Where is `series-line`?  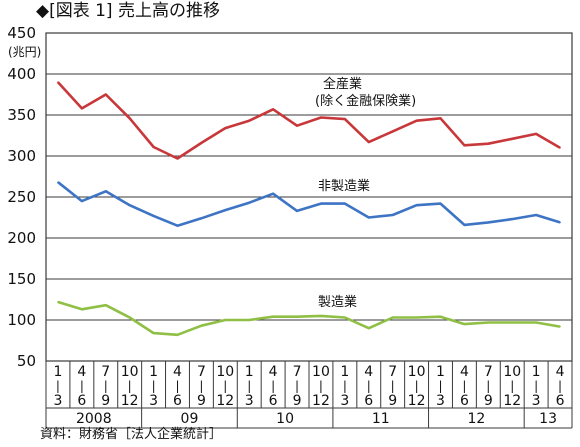
series-line is located at coordinates (309, 204).